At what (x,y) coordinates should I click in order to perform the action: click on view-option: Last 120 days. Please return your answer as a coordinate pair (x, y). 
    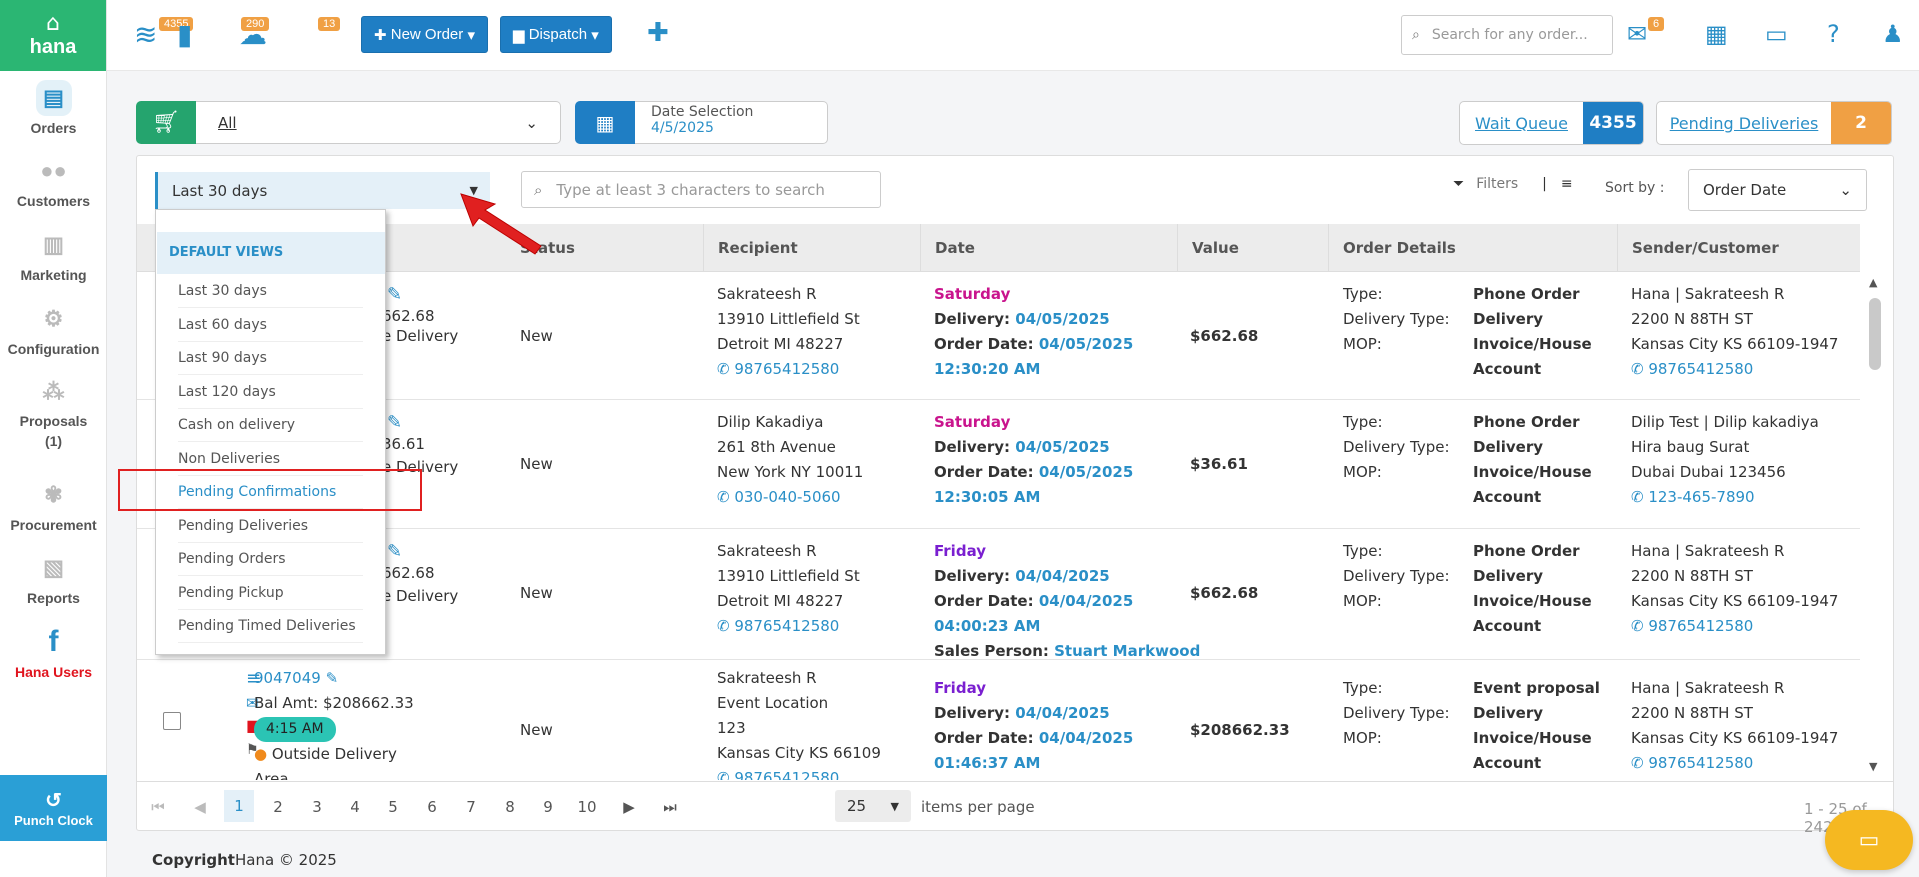
    Looking at the image, I should click on (270, 392).